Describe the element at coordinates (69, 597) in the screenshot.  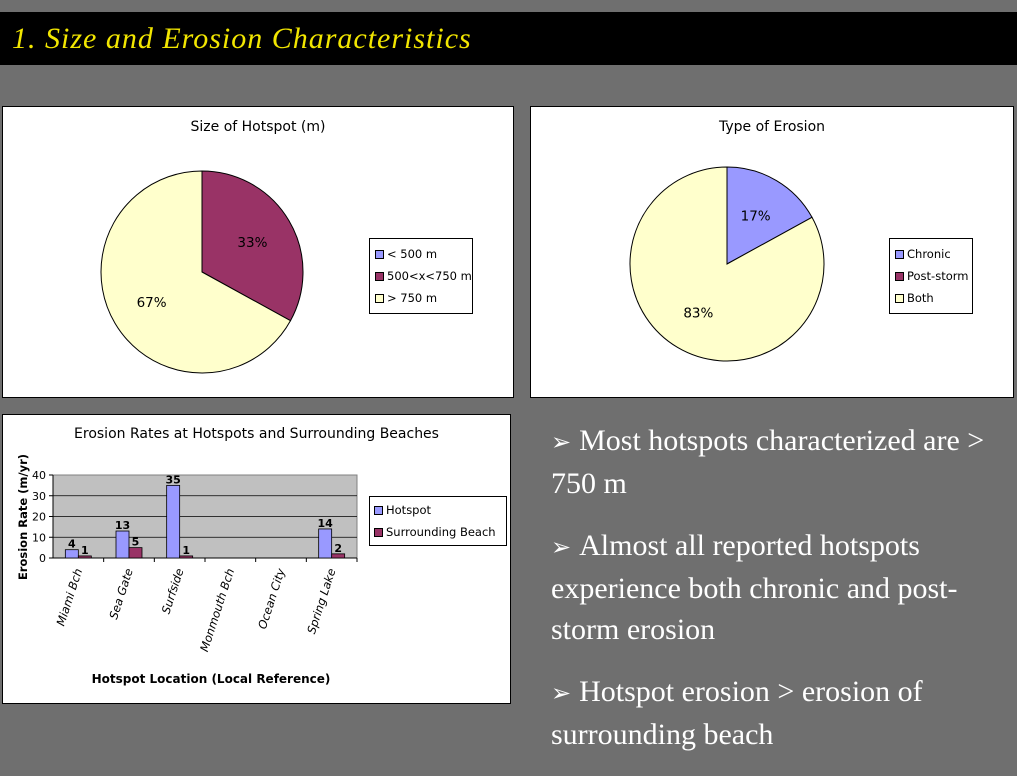
I see `x-tick-label: Miami Bch` at that location.